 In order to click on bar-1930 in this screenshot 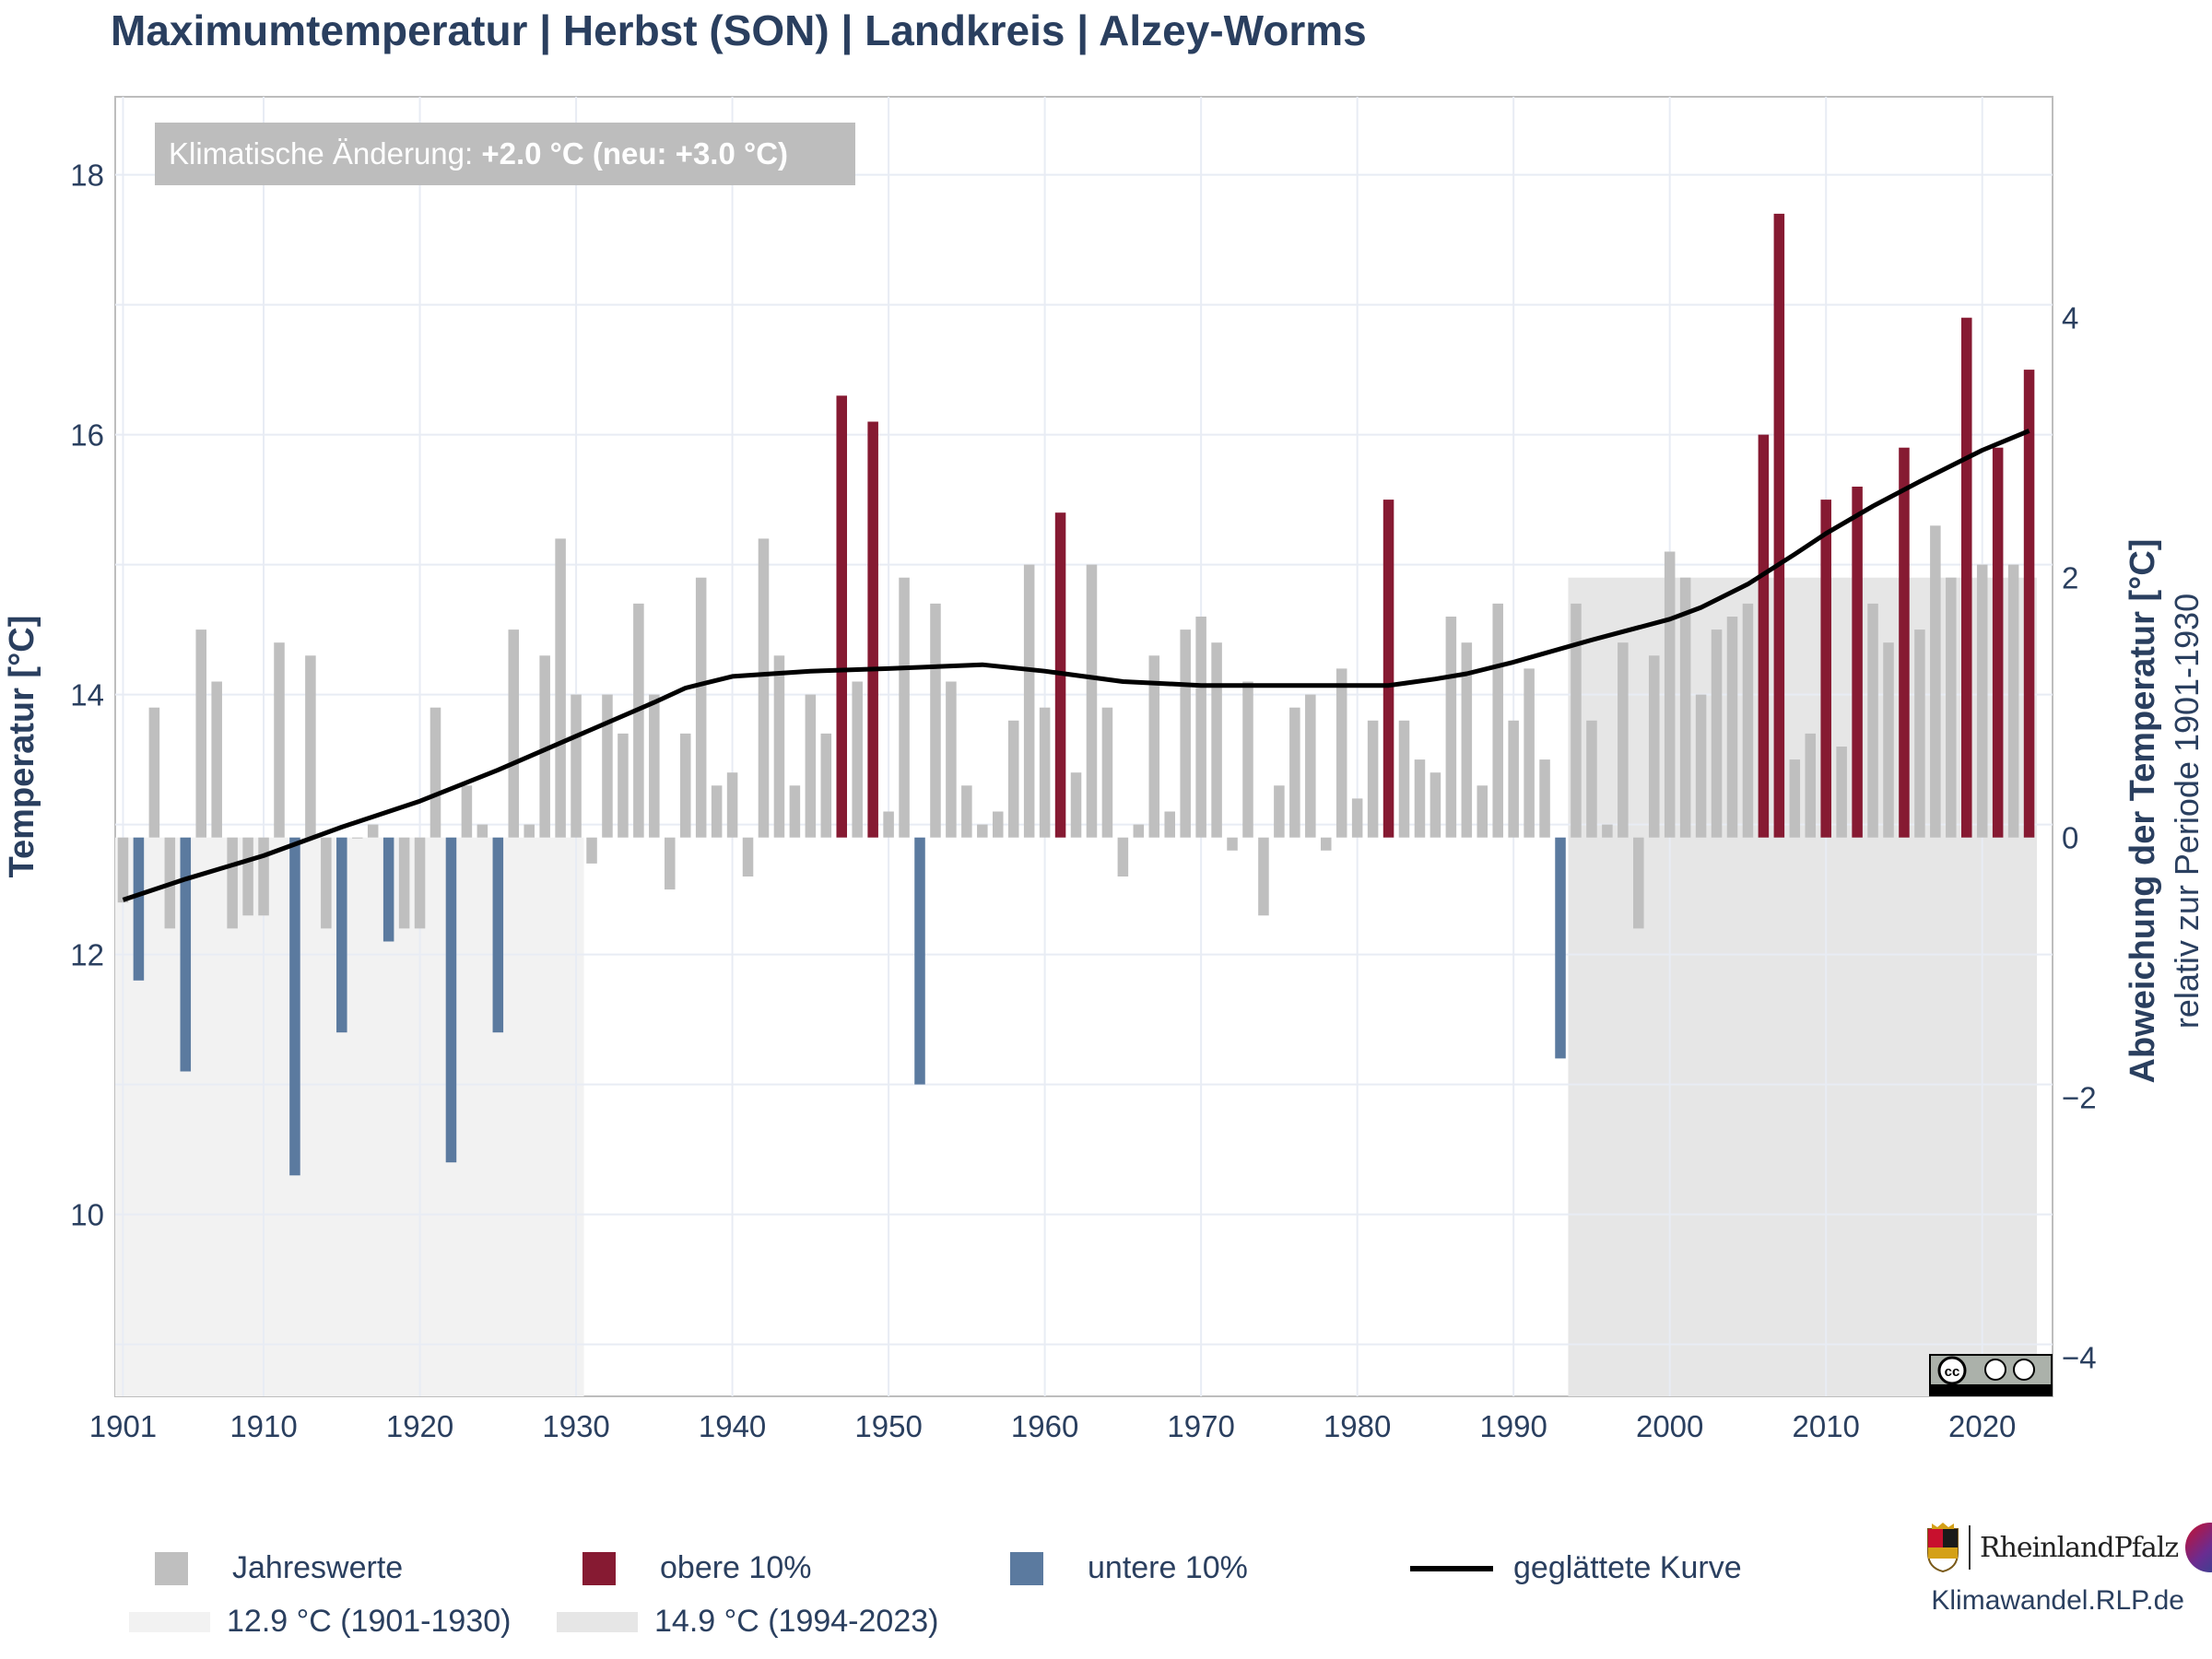, I will do `click(576, 766)`.